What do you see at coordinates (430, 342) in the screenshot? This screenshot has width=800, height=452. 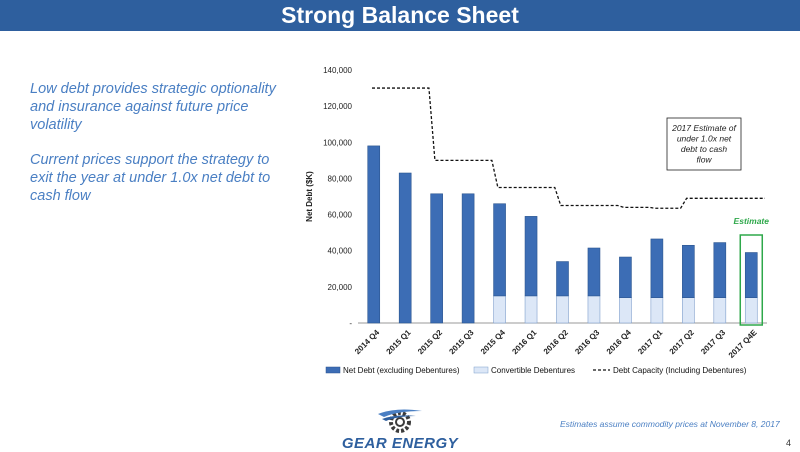 I see `x-tick-label: 2015 Q2` at bounding box center [430, 342].